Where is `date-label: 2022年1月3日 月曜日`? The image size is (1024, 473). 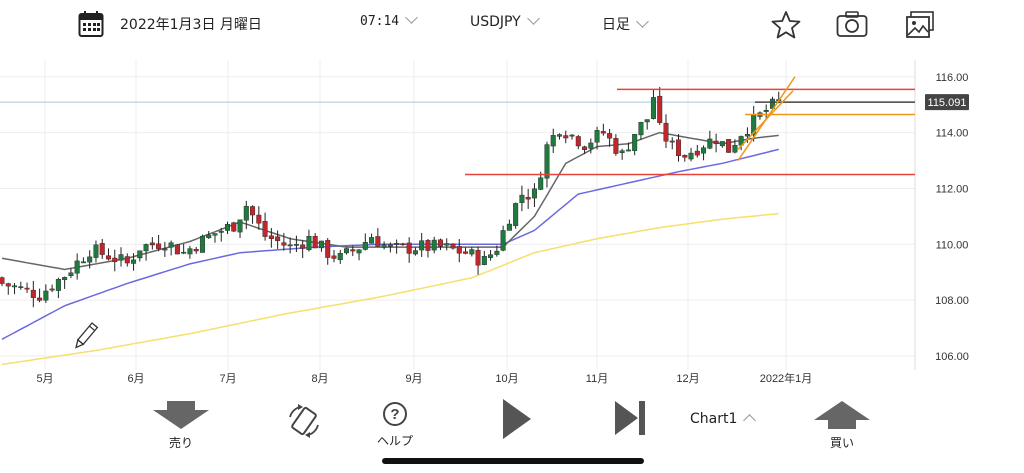
date-label: 2022年1月3日 月曜日 is located at coordinates (191, 25).